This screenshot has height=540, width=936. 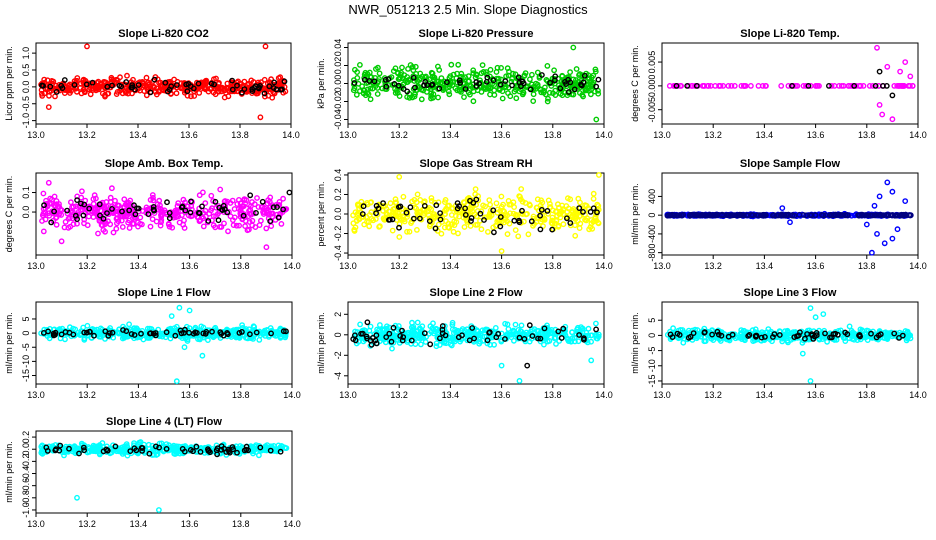 What do you see at coordinates (26, 437) in the screenshot?
I see `y-tick-label: 0.2` at bounding box center [26, 437].